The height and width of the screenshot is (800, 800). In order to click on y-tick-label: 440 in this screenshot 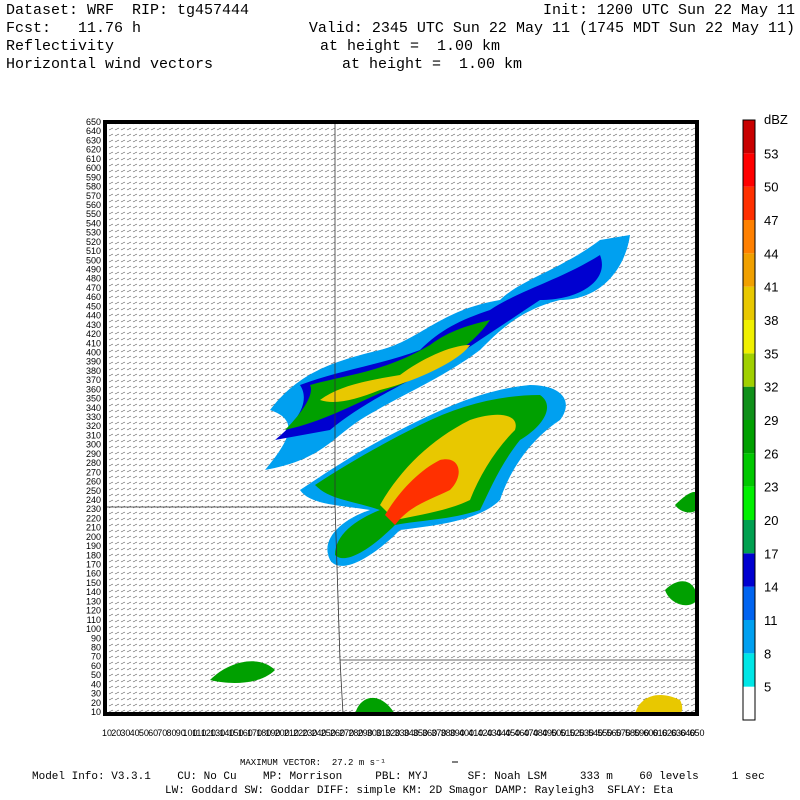, I will do `click(93, 316)`.